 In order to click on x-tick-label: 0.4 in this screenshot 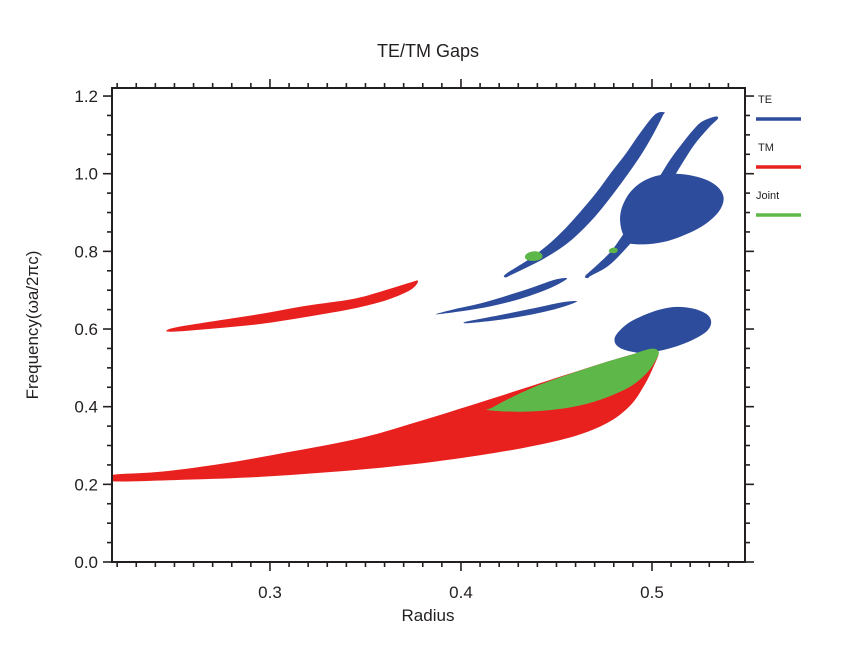, I will do `click(461, 592)`.